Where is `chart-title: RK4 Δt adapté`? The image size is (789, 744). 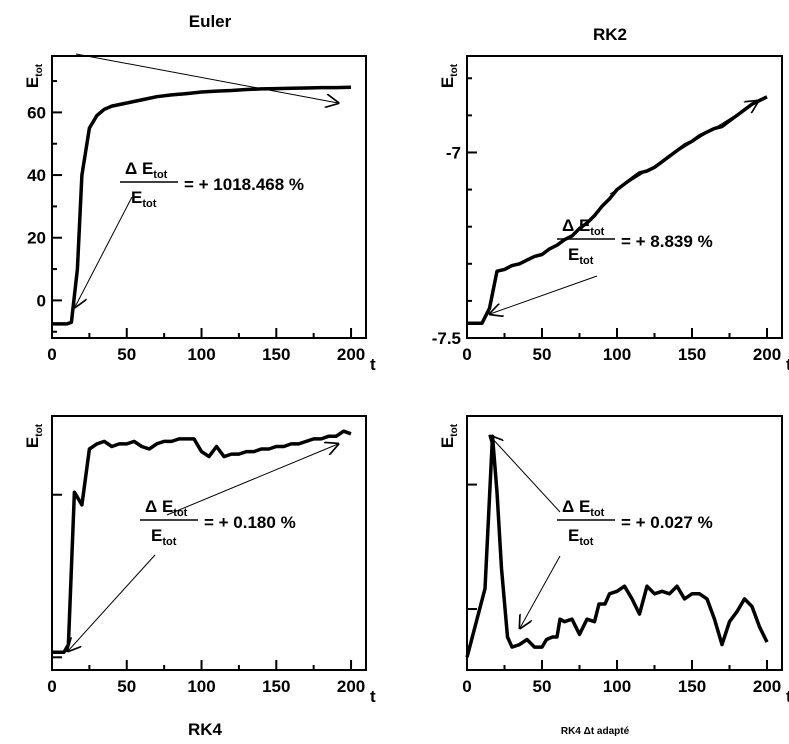
chart-title: RK4 Δt adapté is located at coordinates (595, 731).